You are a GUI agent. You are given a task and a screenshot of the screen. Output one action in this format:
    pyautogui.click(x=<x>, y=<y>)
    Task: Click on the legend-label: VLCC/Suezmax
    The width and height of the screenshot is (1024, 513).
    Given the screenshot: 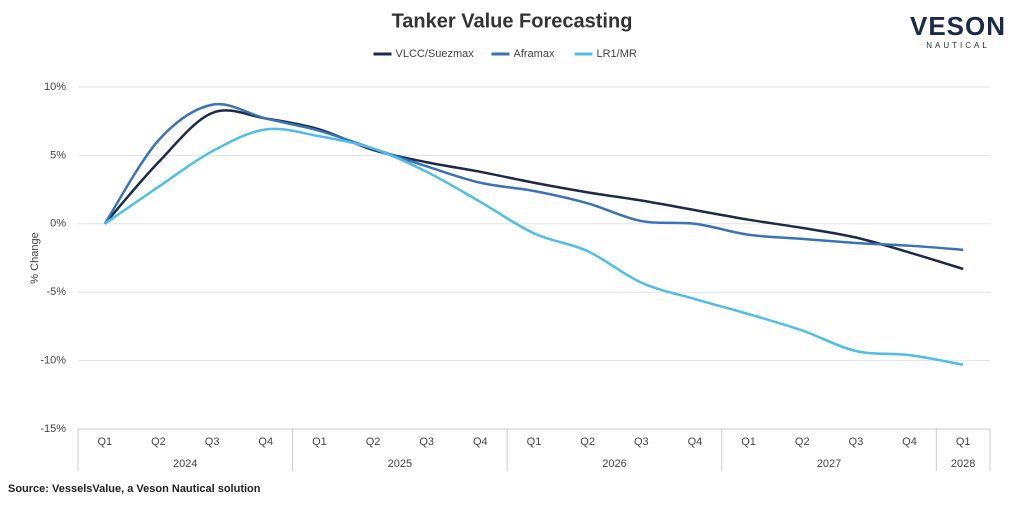 What is the action you would take?
    pyautogui.click(x=435, y=54)
    